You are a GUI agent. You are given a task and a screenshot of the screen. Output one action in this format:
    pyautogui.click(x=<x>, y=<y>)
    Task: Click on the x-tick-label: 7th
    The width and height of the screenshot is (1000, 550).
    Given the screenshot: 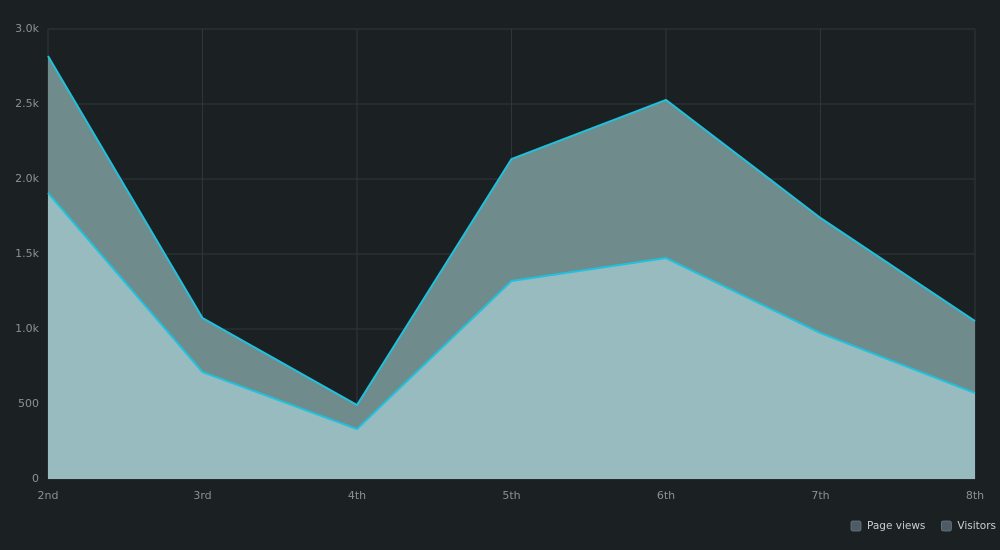 What is the action you would take?
    pyautogui.click(x=820, y=495)
    